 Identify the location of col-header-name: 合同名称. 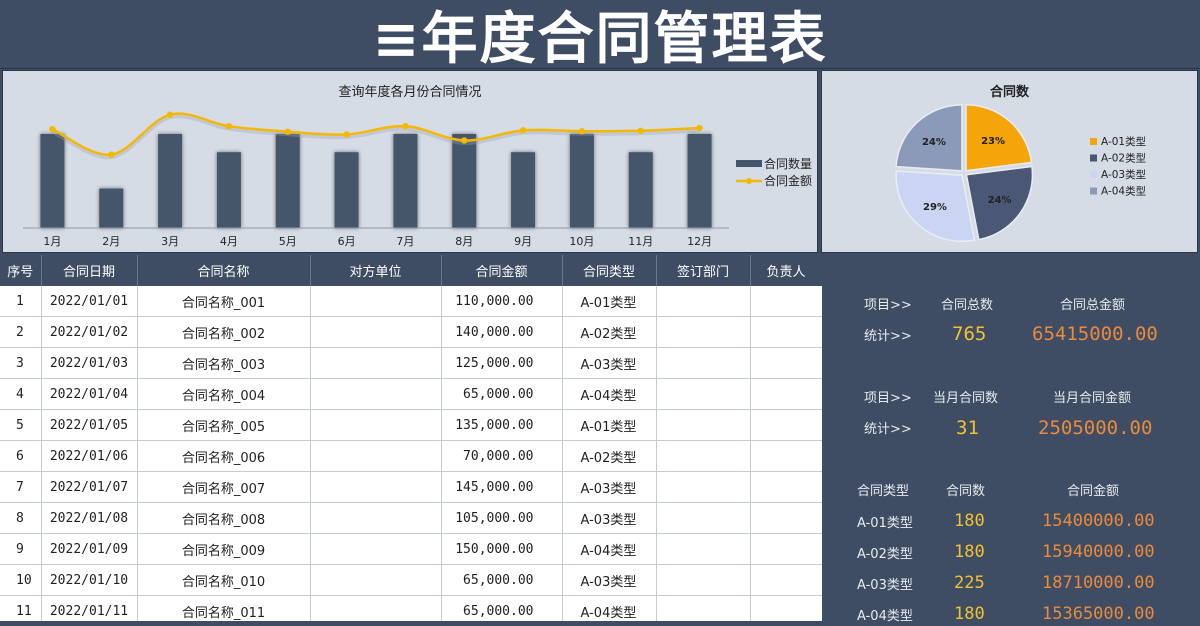
(224, 270).